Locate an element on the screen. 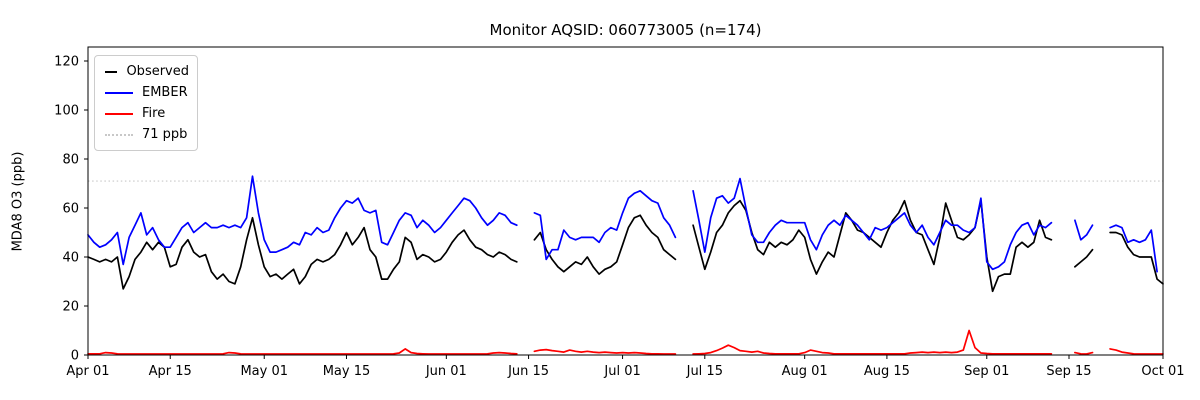 The image size is (1200, 400). legend-item-ember: EMBER is located at coordinates (147, 92).